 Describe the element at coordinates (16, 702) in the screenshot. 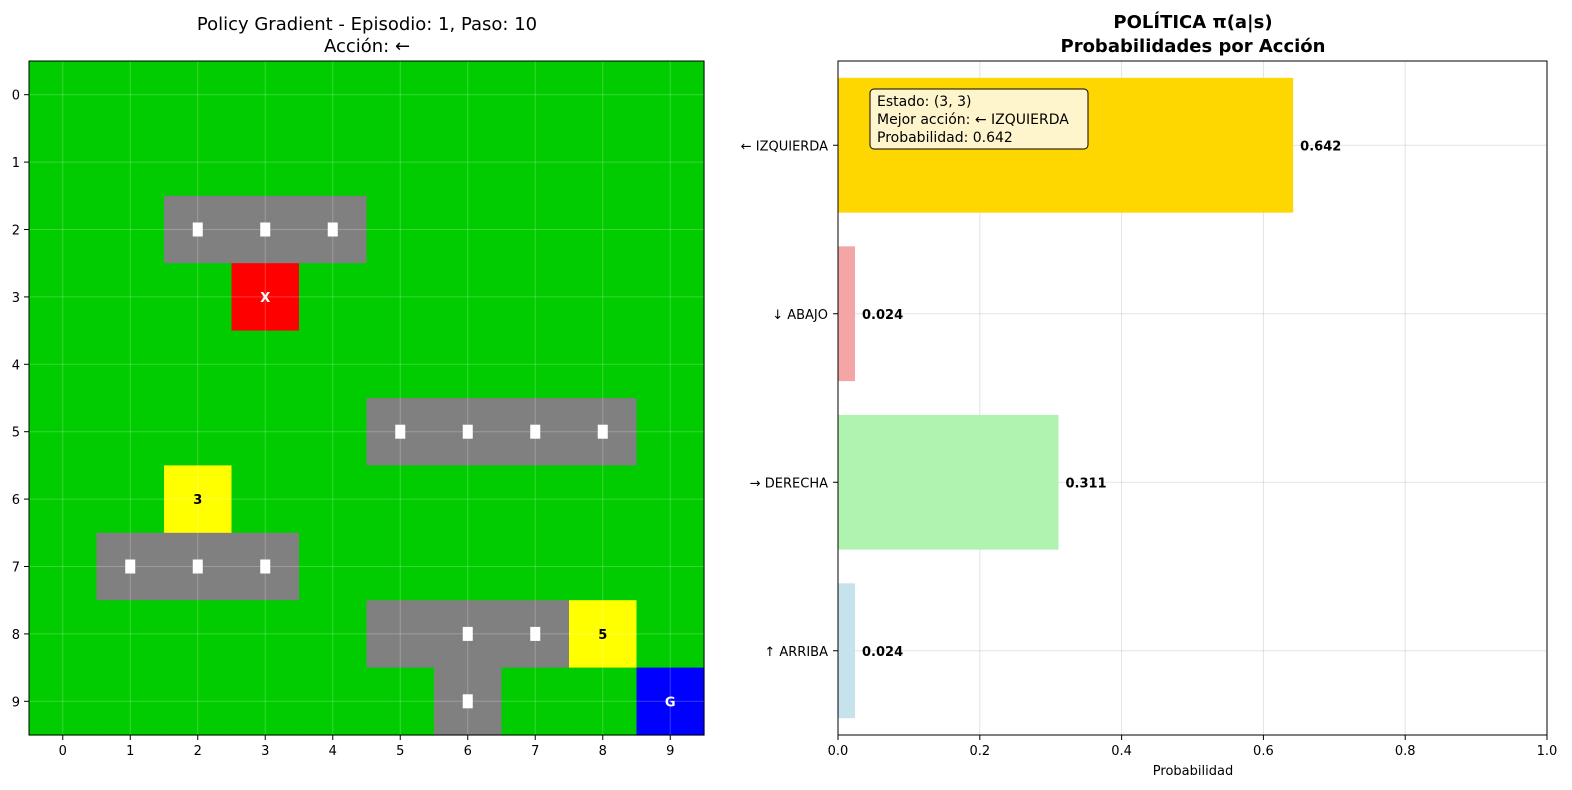

I see `grid-ytick-label-9: 9` at that location.